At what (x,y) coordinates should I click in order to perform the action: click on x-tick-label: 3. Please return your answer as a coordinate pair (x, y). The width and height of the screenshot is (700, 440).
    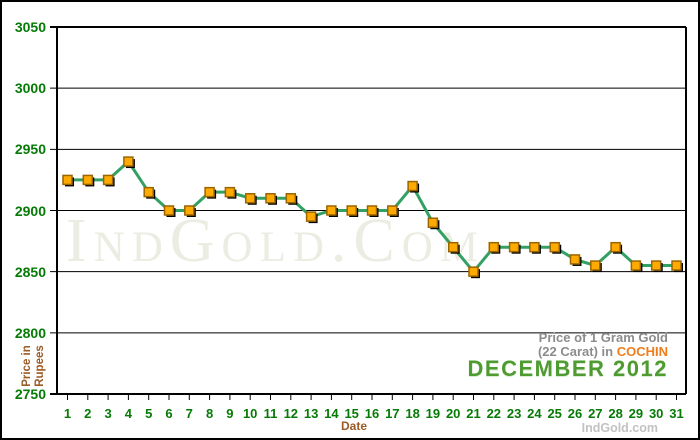
    Looking at the image, I should click on (108, 413).